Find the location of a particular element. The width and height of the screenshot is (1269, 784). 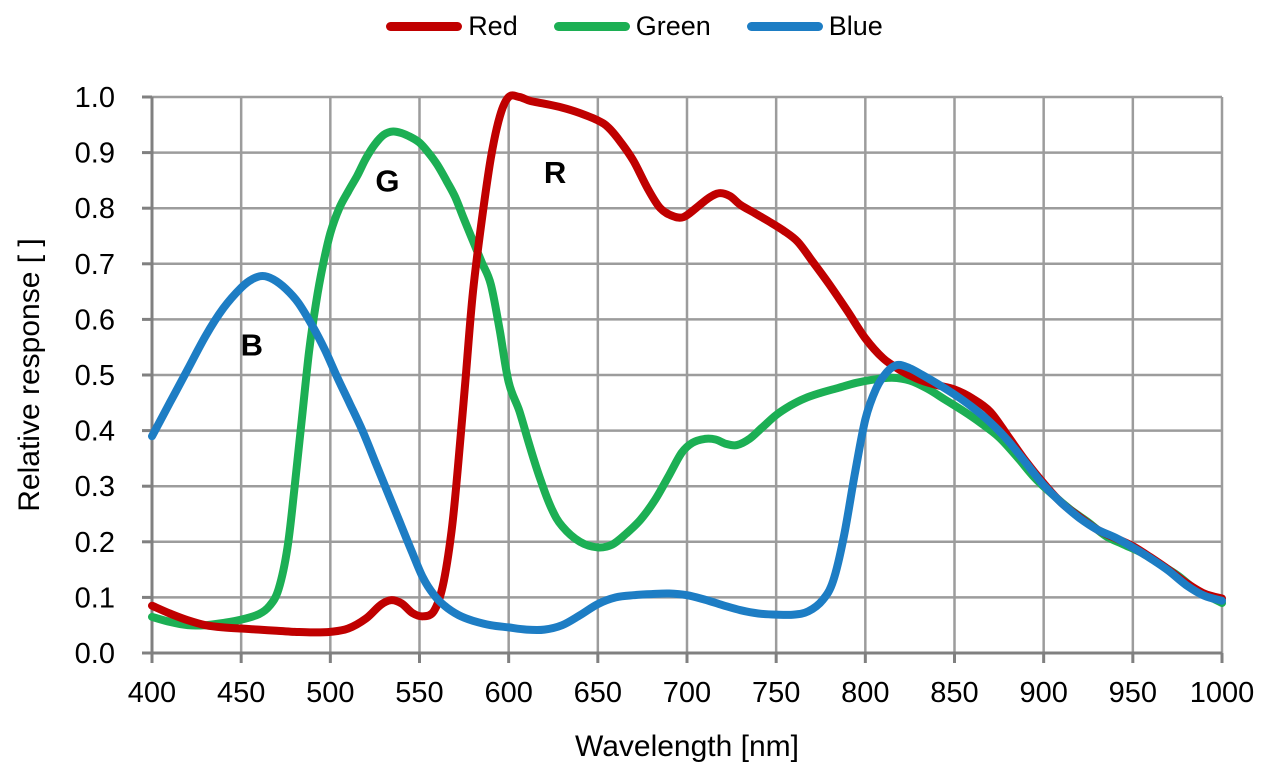

x-tick-label: 800 is located at coordinates (865, 693).